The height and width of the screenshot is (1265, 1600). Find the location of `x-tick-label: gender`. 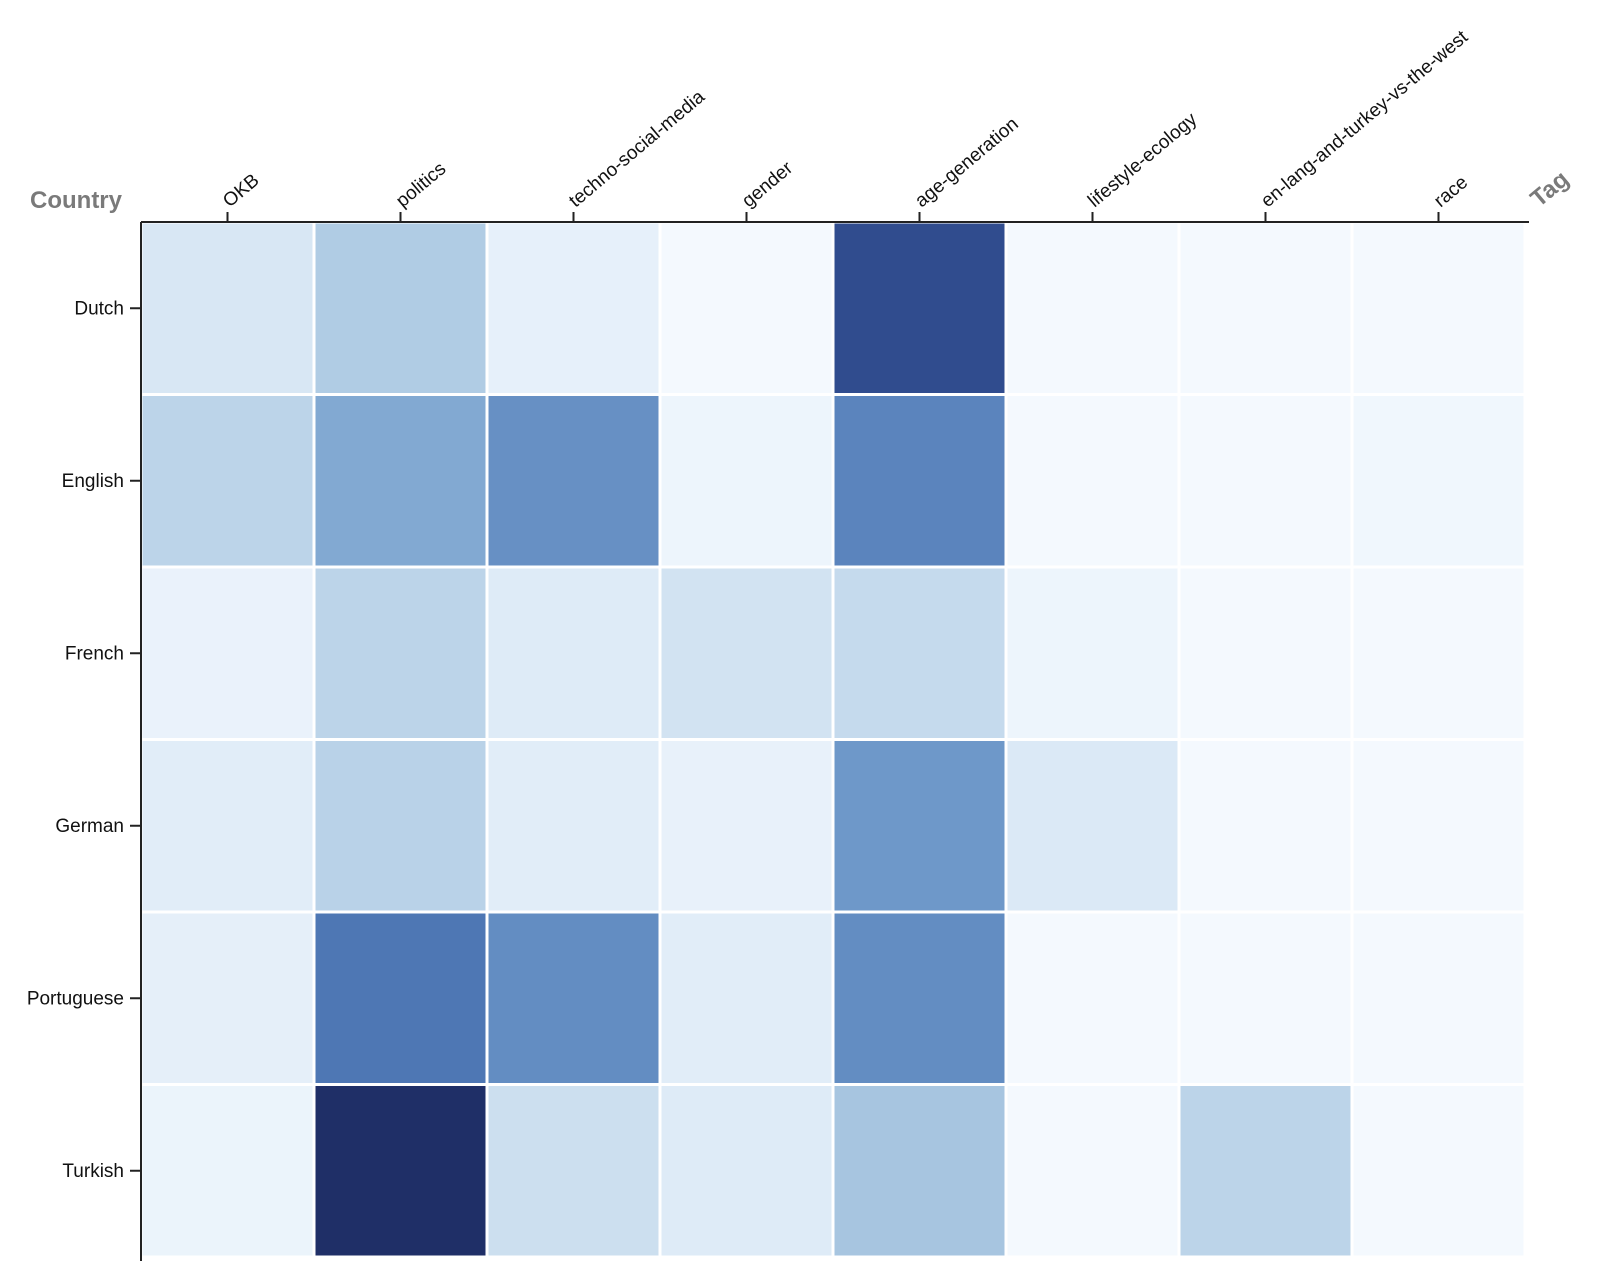

x-tick-label: gender is located at coordinates (767, 184).